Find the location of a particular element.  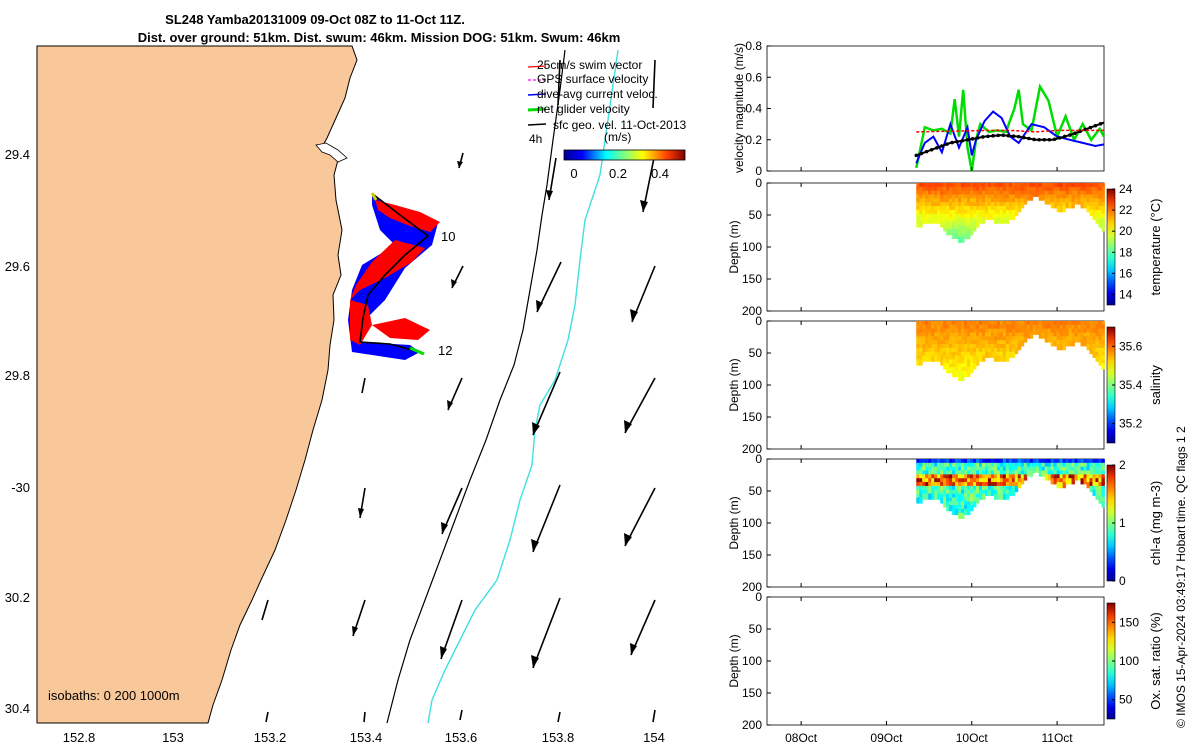

geo-arrow is located at coordinates (363, 385).